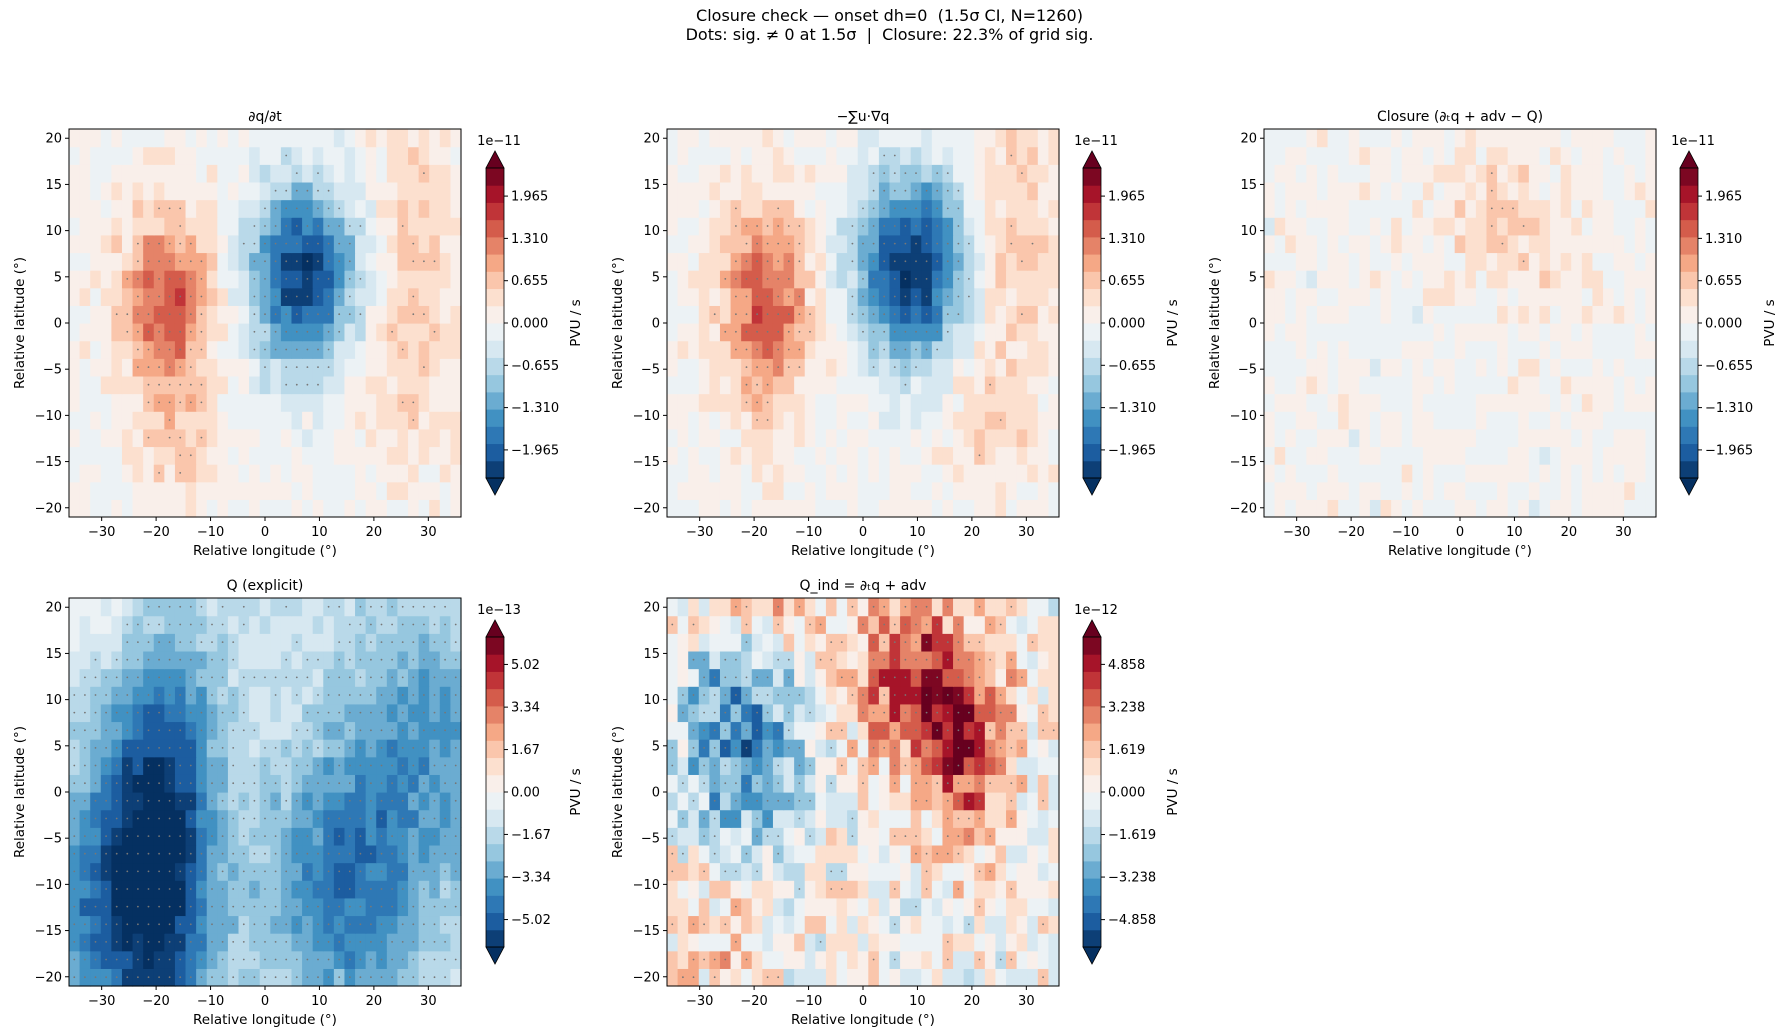 The width and height of the screenshot is (1779, 1035). Describe the element at coordinates (618, 323) in the screenshot. I see `y-axis-label: Relative latitude (°)` at that location.